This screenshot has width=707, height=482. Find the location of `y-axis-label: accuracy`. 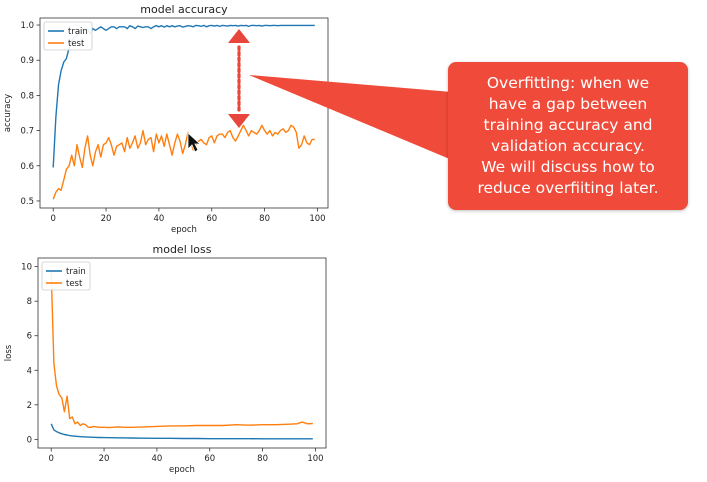

y-axis-label: accuracy is located at coordinates (8, 113).